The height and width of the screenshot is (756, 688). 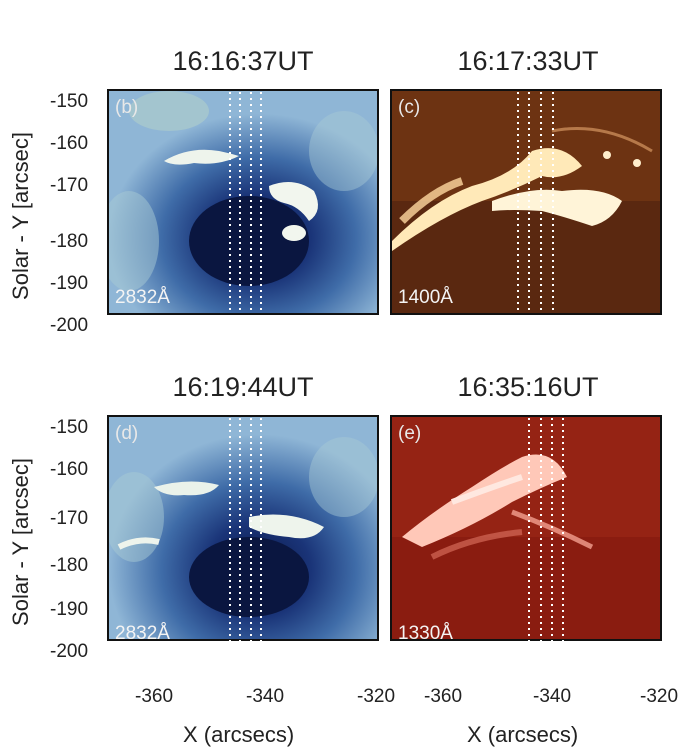 I want to click on panel-b-wavelength: 2832Å, so click(x=142, y=297).